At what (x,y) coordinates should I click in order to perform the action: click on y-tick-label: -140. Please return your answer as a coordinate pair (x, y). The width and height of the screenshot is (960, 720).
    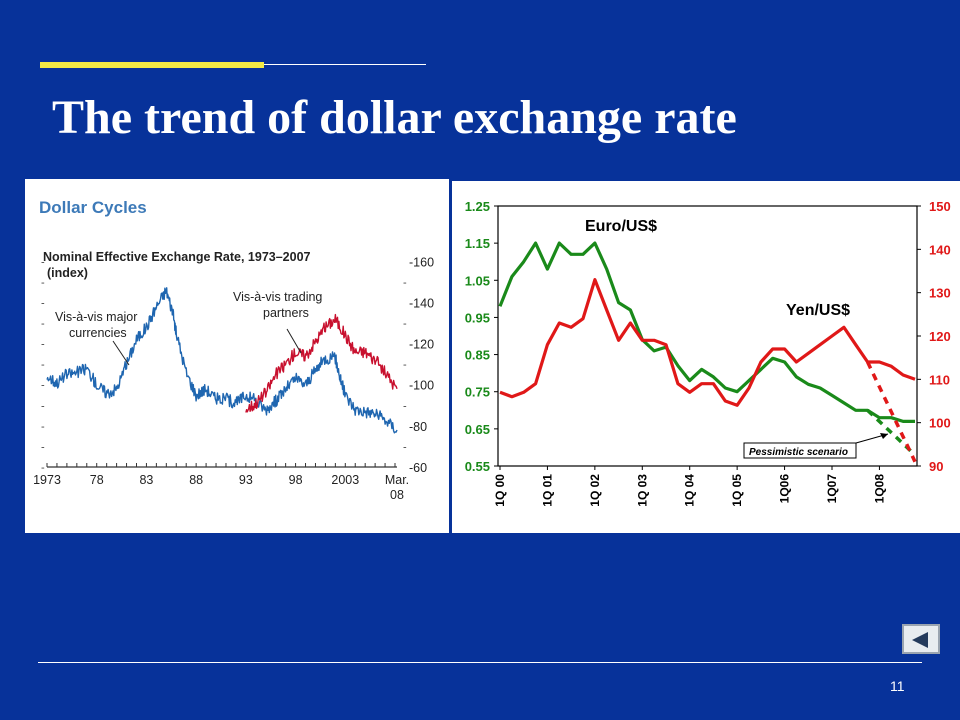
    Looking at the image, I should click on (421, 303).